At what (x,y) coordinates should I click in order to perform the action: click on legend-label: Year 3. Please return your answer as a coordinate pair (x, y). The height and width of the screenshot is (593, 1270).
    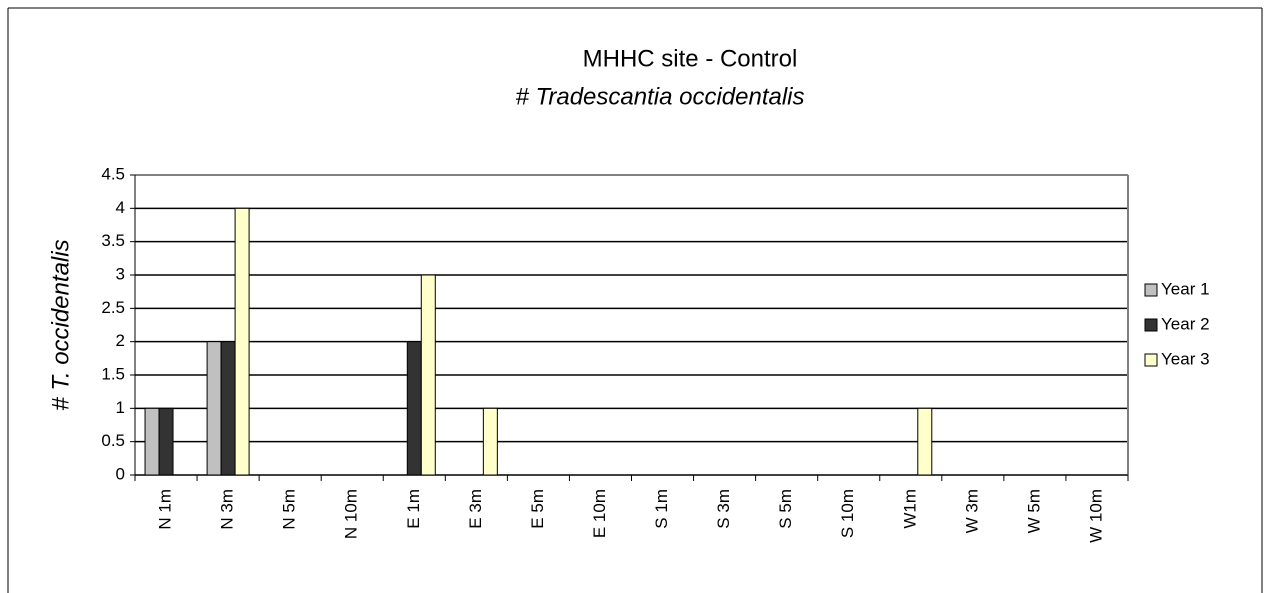
    Looking at the image, I should click on (1185, 358).